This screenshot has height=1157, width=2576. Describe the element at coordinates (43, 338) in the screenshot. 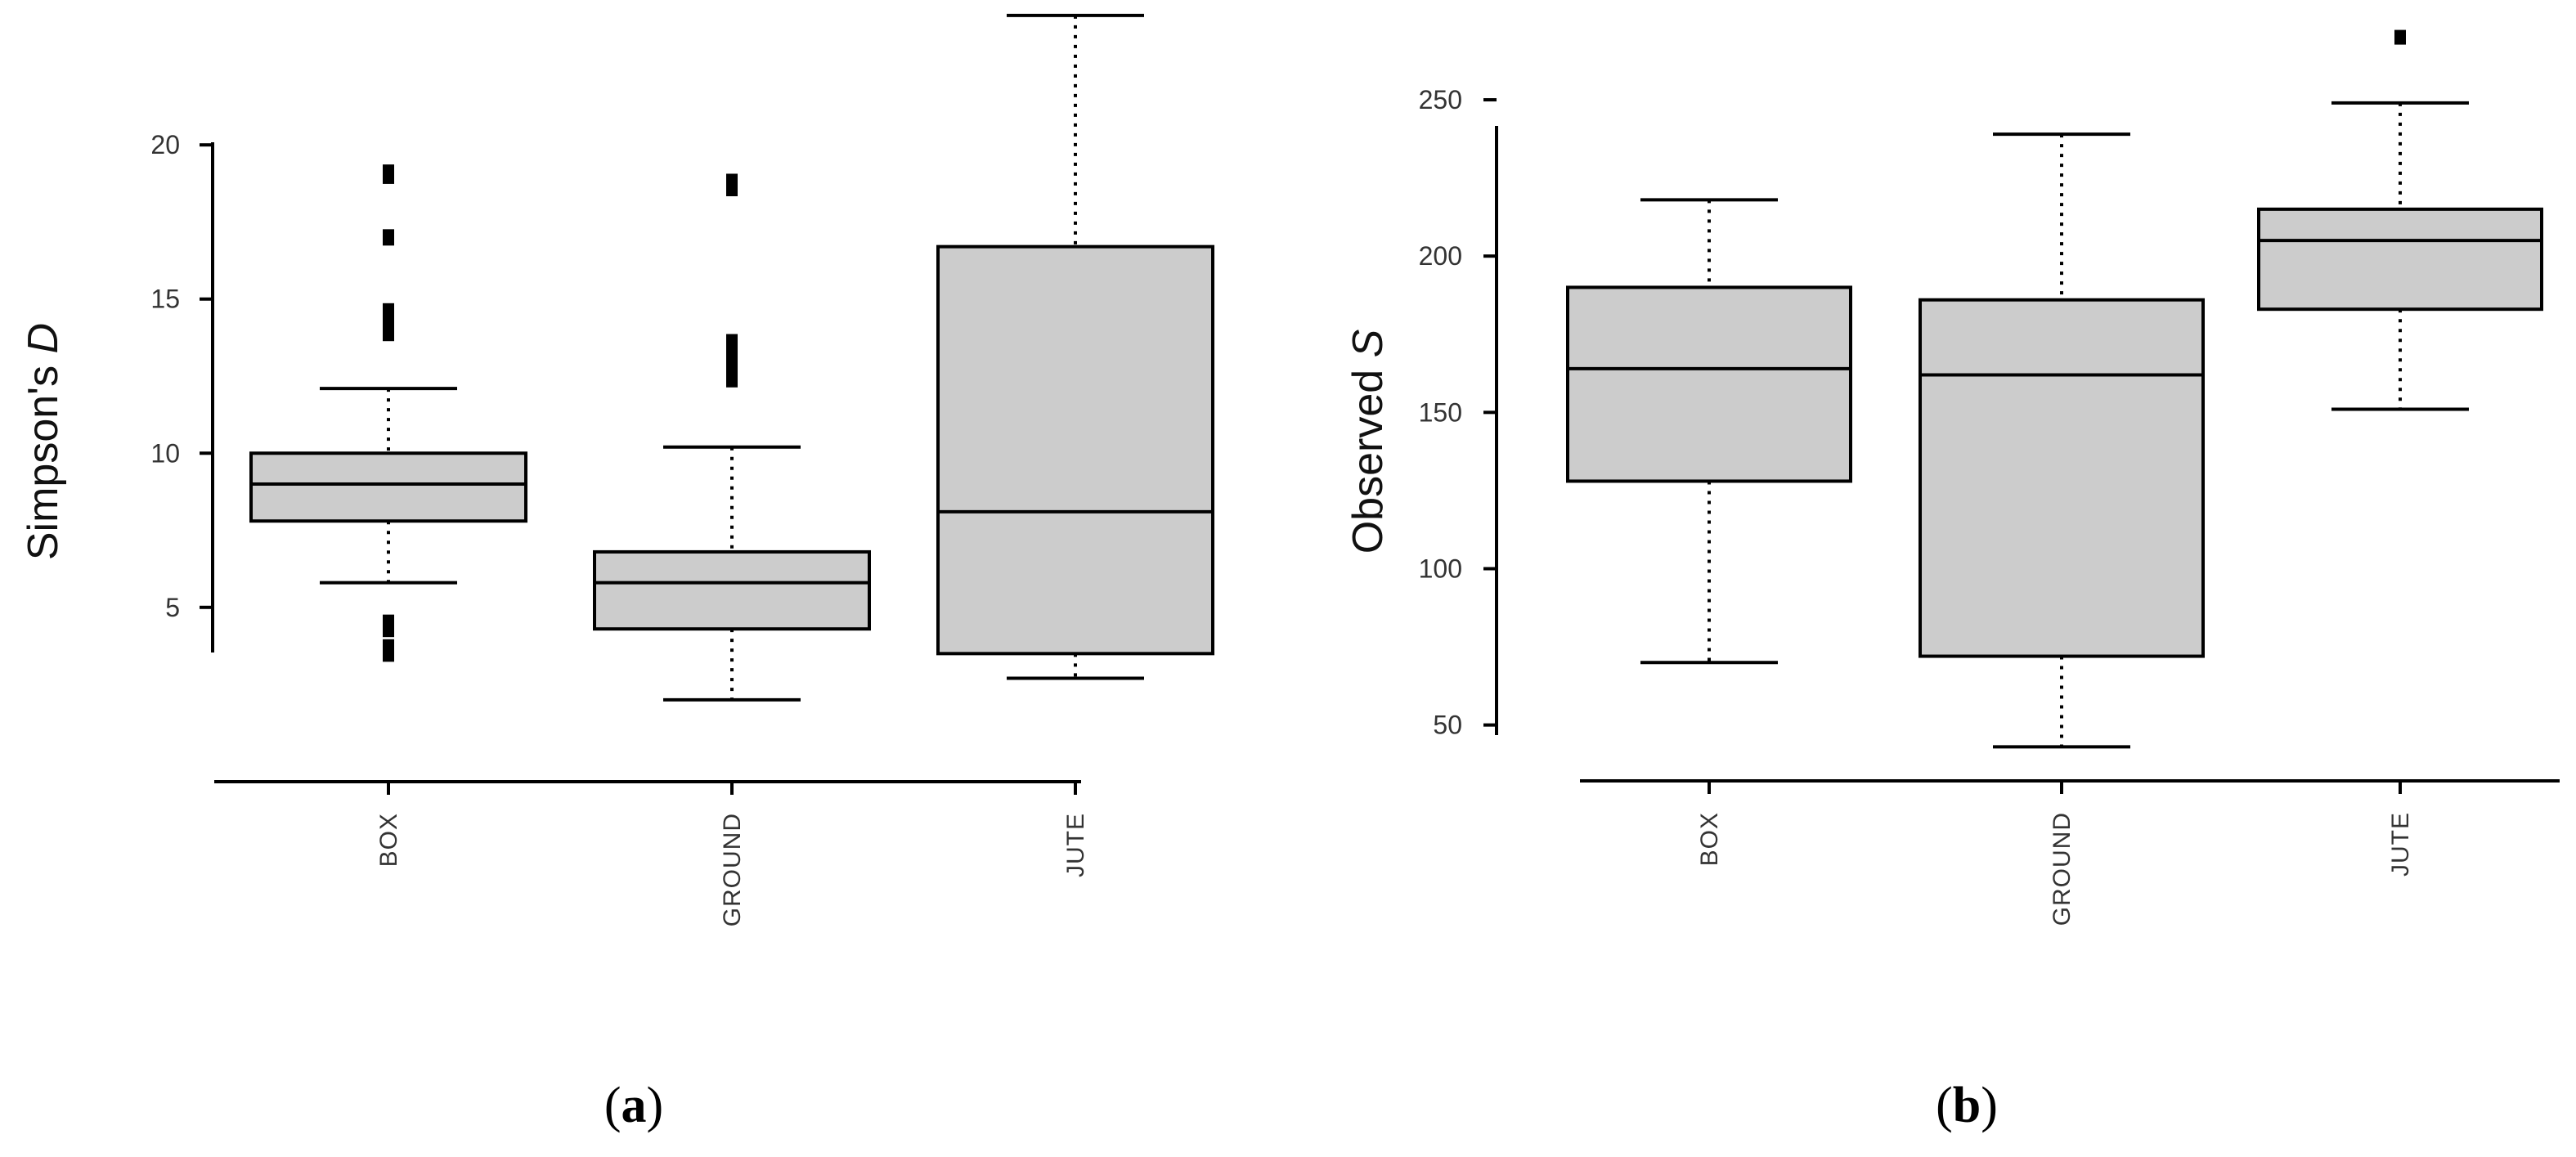

I see `y-axis-title-a-italic: D` at that location.